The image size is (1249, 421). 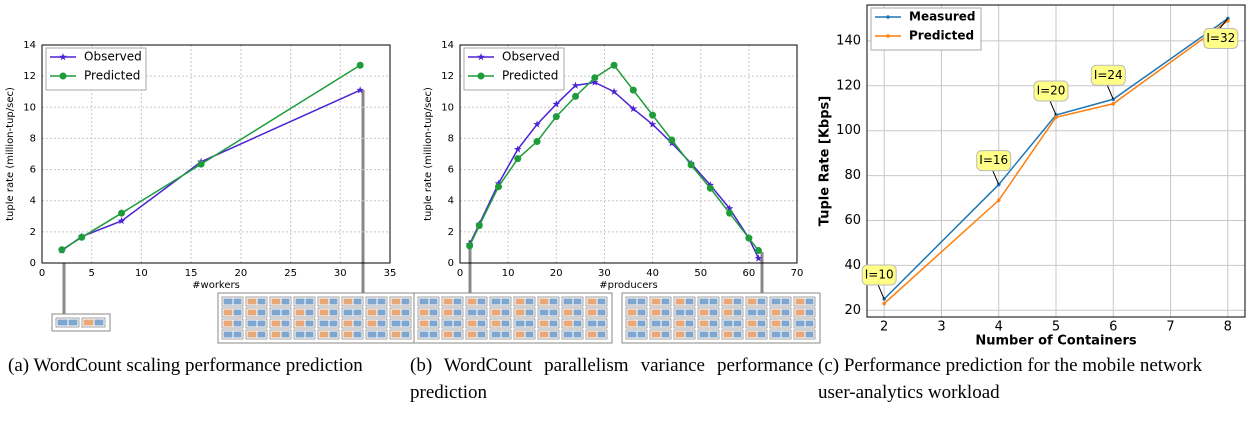 What do you see at coordinates (530, 76) in the screenshot?
I see `legend-label: Predicted` at bounding box center [530, 76].